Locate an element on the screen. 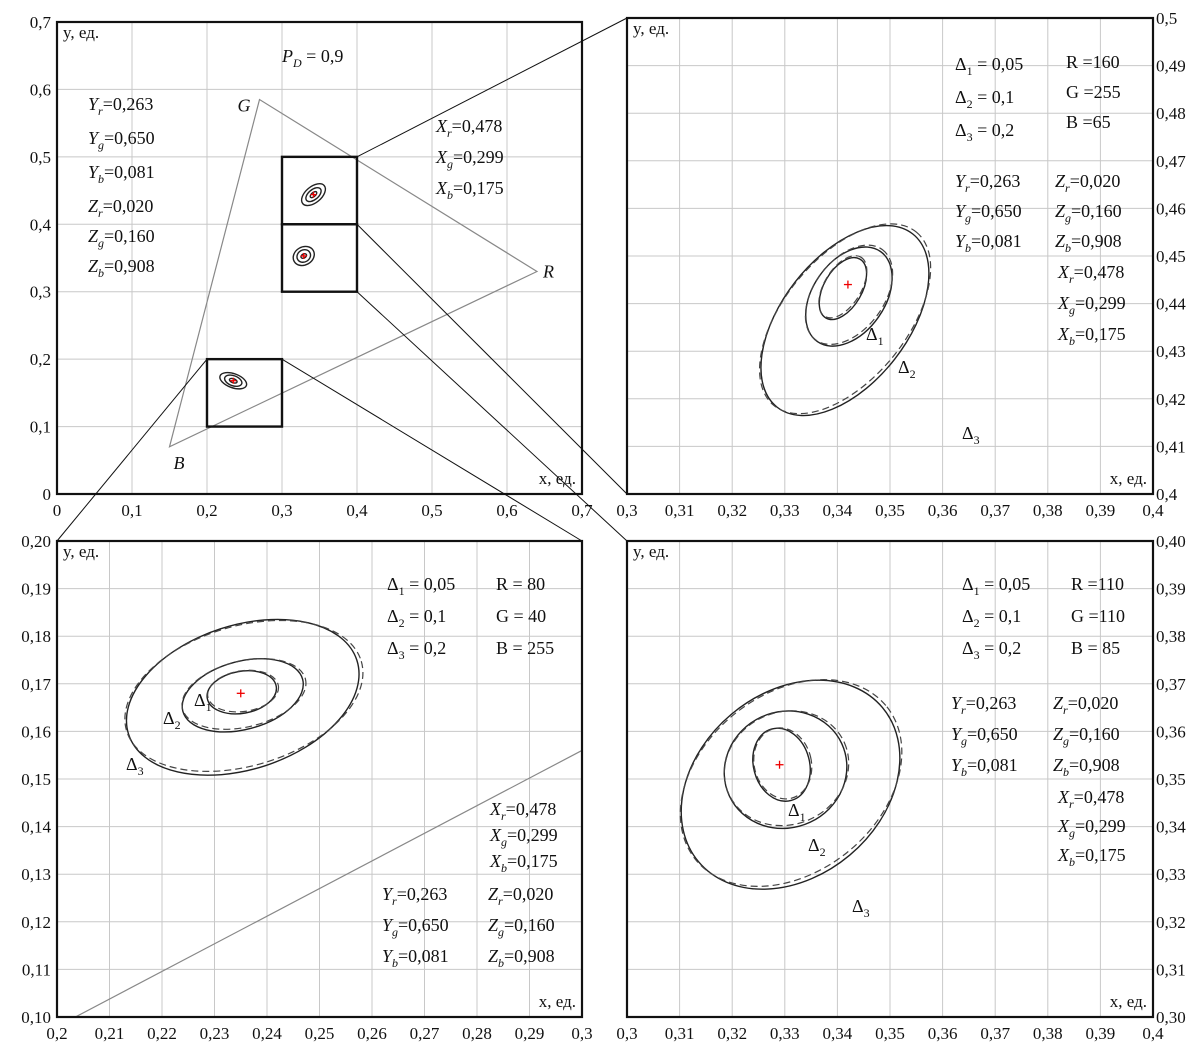  y-tick-label: 0,36 is located at coordinates (1171, 731).